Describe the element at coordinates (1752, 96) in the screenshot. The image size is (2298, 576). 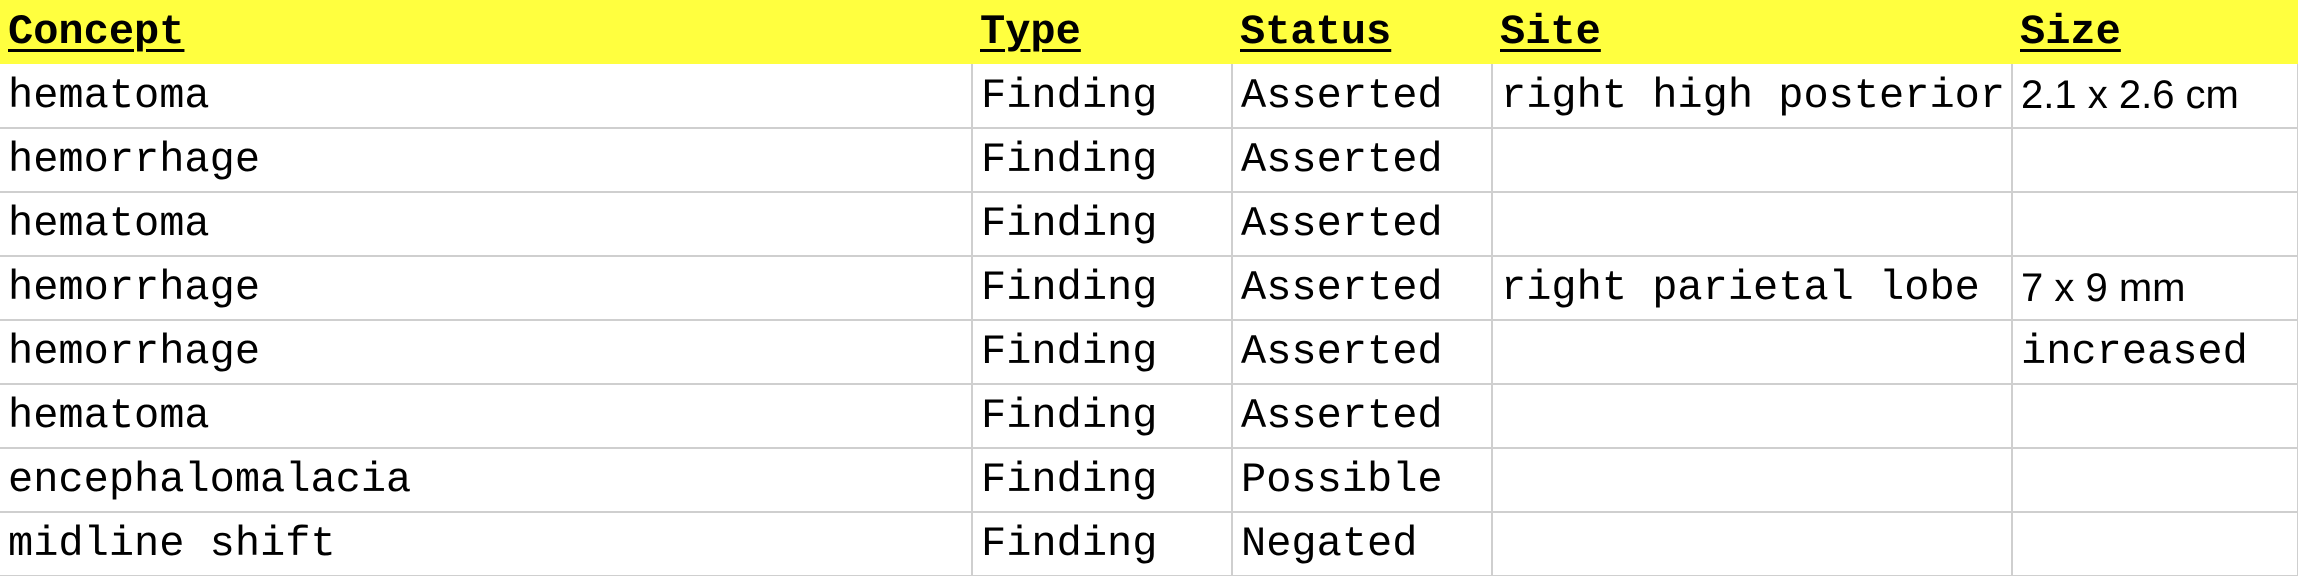
I see `cell-site: right high posterior` at that location.